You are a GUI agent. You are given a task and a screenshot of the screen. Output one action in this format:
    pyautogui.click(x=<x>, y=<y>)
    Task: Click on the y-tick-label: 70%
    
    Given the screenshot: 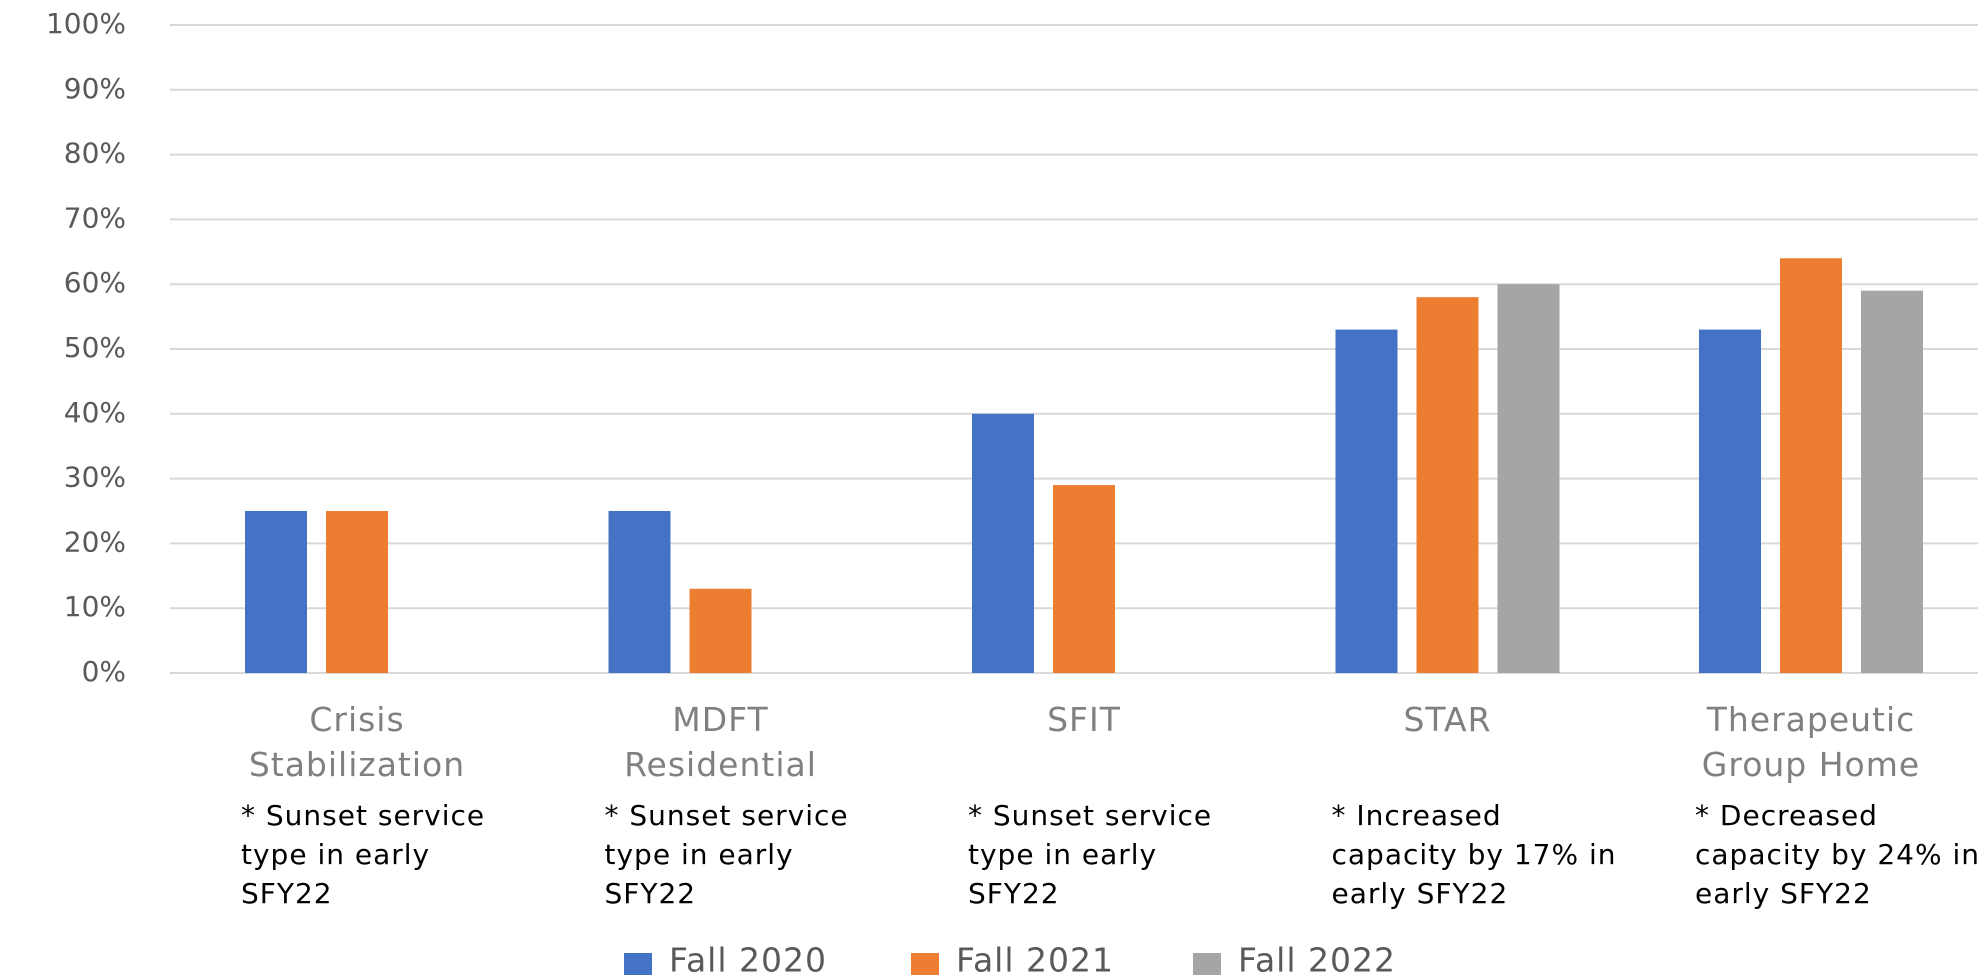 What is the action you would take?
    pyautogui.click(x=95, y=217)
    